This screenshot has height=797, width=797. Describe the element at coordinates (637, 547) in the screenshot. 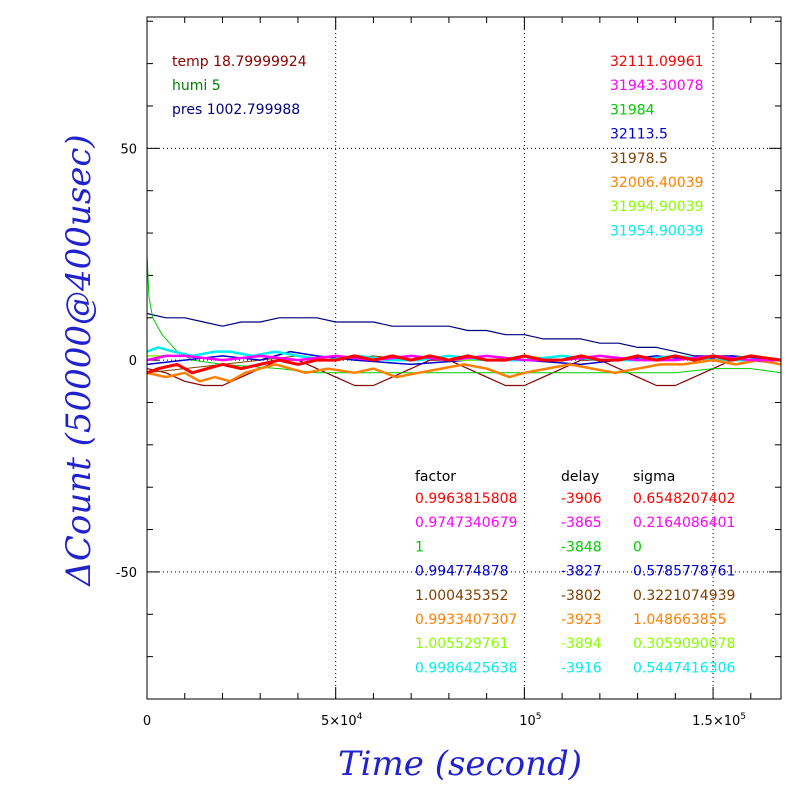

I see `table-cell-sigma: 0` at that location.